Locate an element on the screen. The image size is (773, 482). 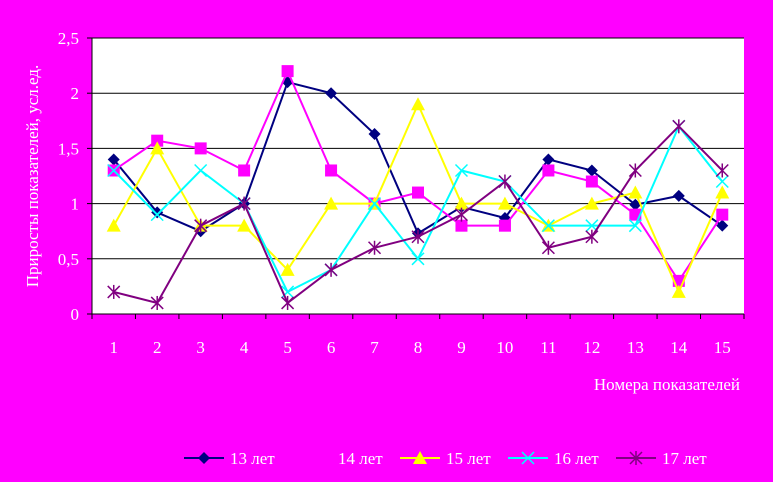
x-axis-title: Номера показателей is located at coordinates (667, 384).